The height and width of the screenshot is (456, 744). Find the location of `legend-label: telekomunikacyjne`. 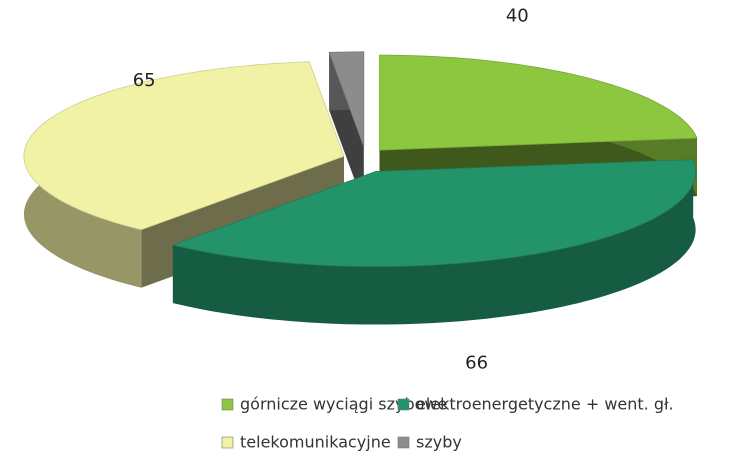

legend-label: telekomunikacyjne is located at coordinates (315, 442).